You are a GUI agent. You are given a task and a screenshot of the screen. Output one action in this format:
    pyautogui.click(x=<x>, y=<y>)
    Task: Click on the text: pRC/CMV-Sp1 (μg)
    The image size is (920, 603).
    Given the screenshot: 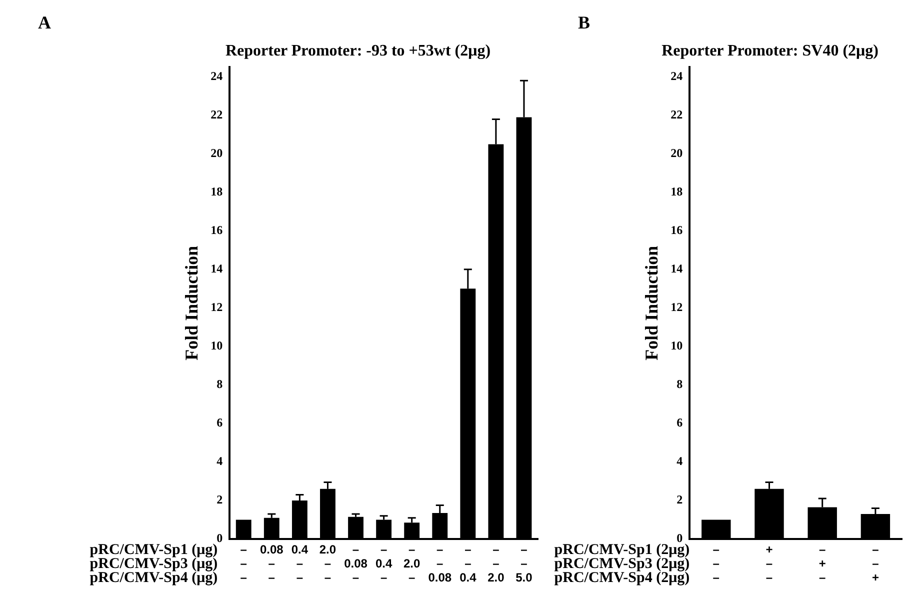 What is the action you would take?
    pyautogui.click(x=154, y=550)
    